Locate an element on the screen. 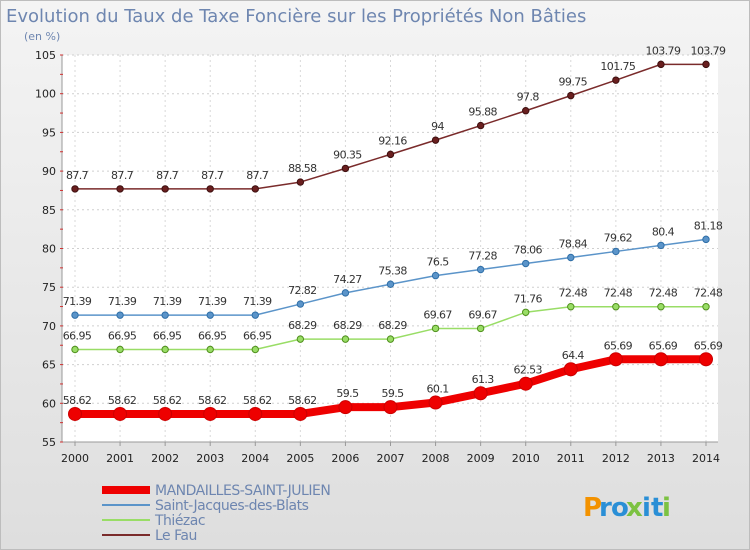 This screenshot has width=750, height=550. data-label: 80.4 is located at coordinates (663, 231).